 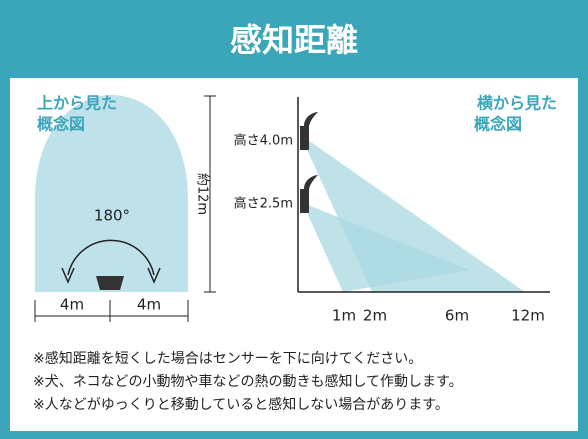 What do you see at coordinates (389, 248) in the screenshot?
I see `beam` at bounding box center [389, 248].